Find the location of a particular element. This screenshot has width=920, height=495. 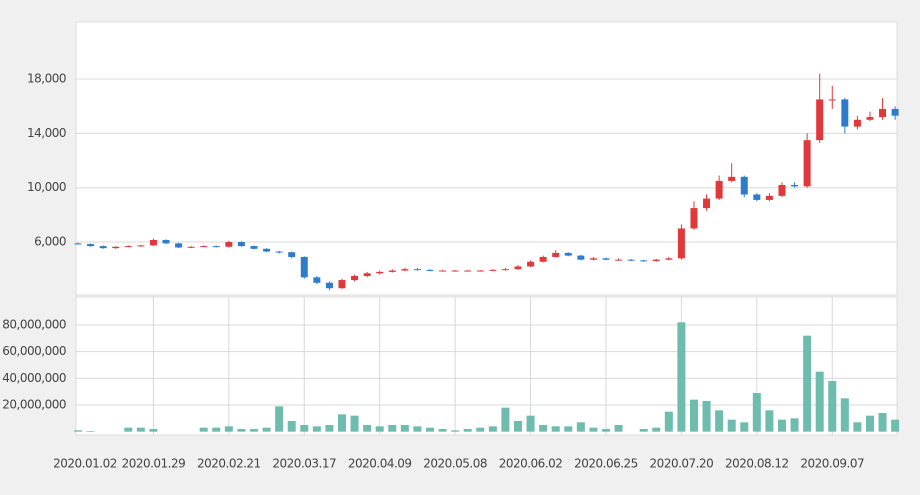

x-tick-label: 2020.06.25 is located at coordinates (606, 464).